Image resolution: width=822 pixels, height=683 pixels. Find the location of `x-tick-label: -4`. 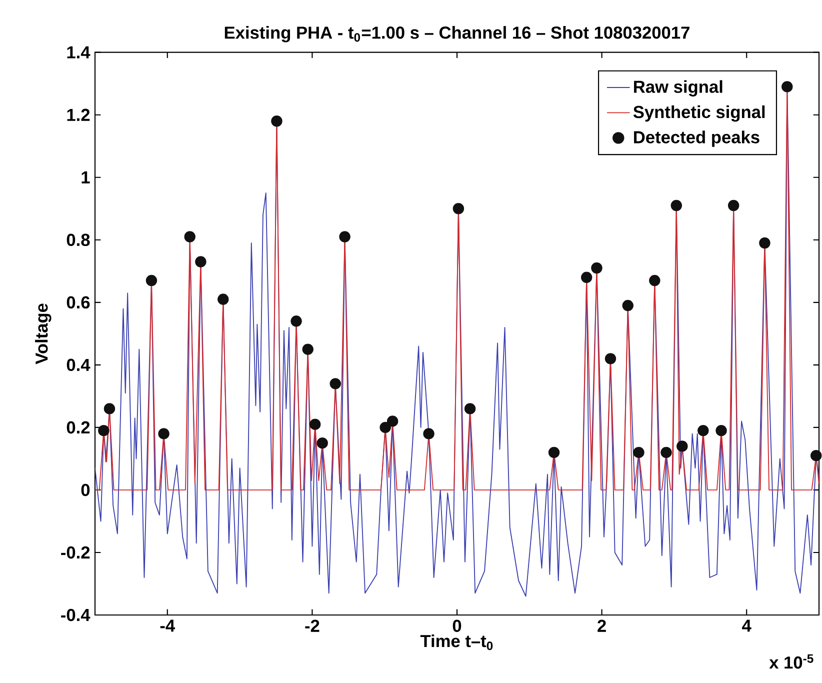

x-tick-label: -4 is located at coordinates (168, 626).